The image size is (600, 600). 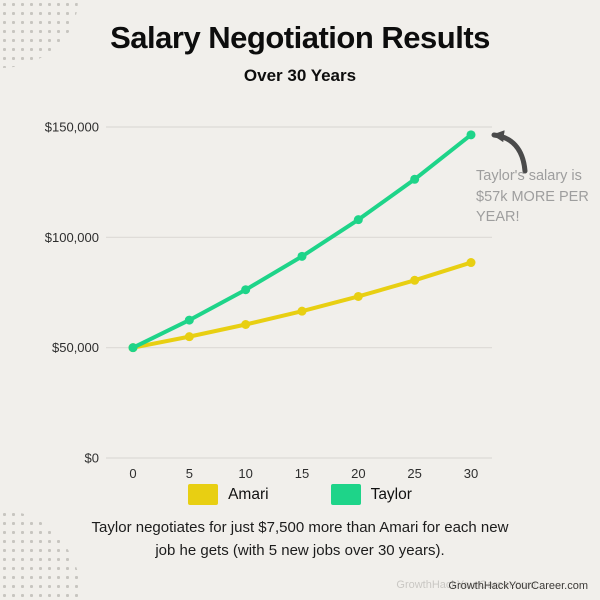 What do you see at coordinates (300, 37) in the screenshot?
I see `page-title: Salary Negotiation Results` at bounding box center [300, 37].